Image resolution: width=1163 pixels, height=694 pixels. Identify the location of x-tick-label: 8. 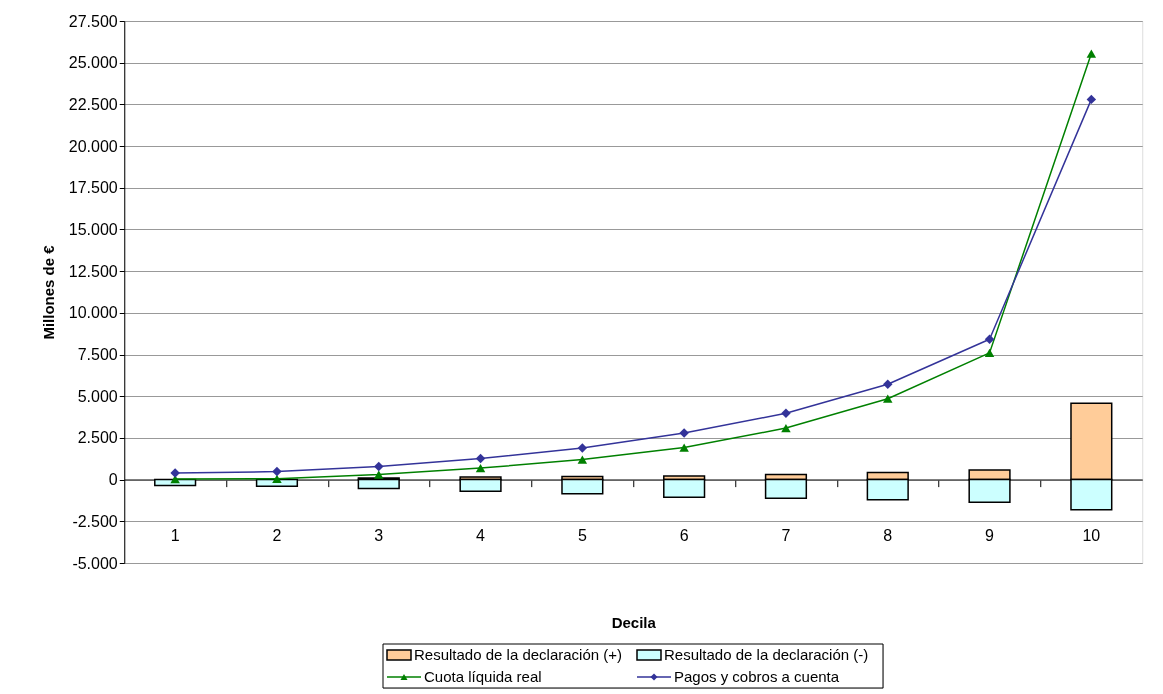
(888, 535).